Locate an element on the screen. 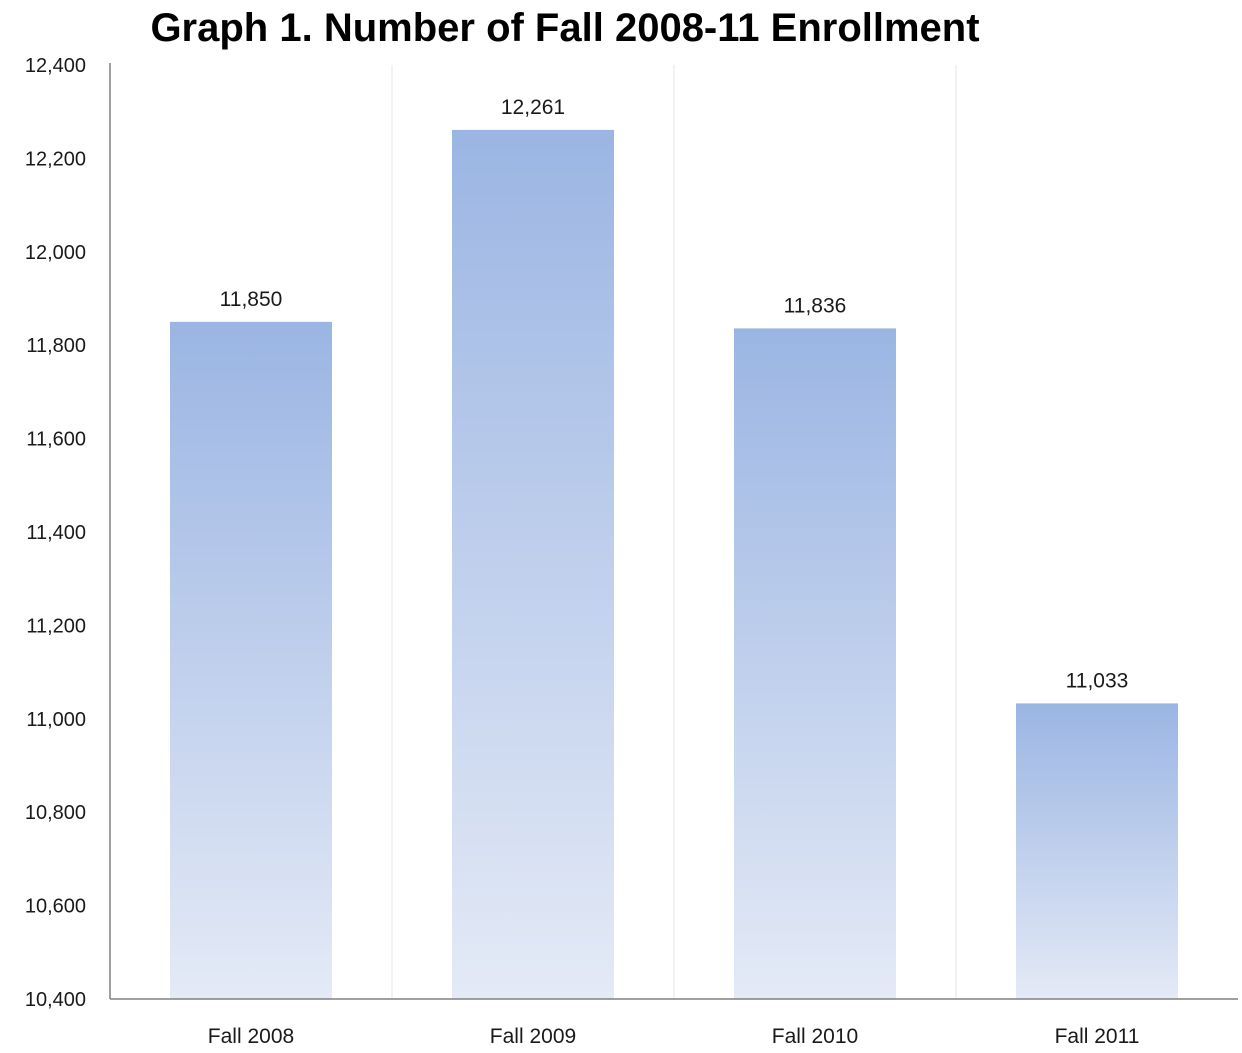  data-label: 11,836 is located at coordinates (815, 305).